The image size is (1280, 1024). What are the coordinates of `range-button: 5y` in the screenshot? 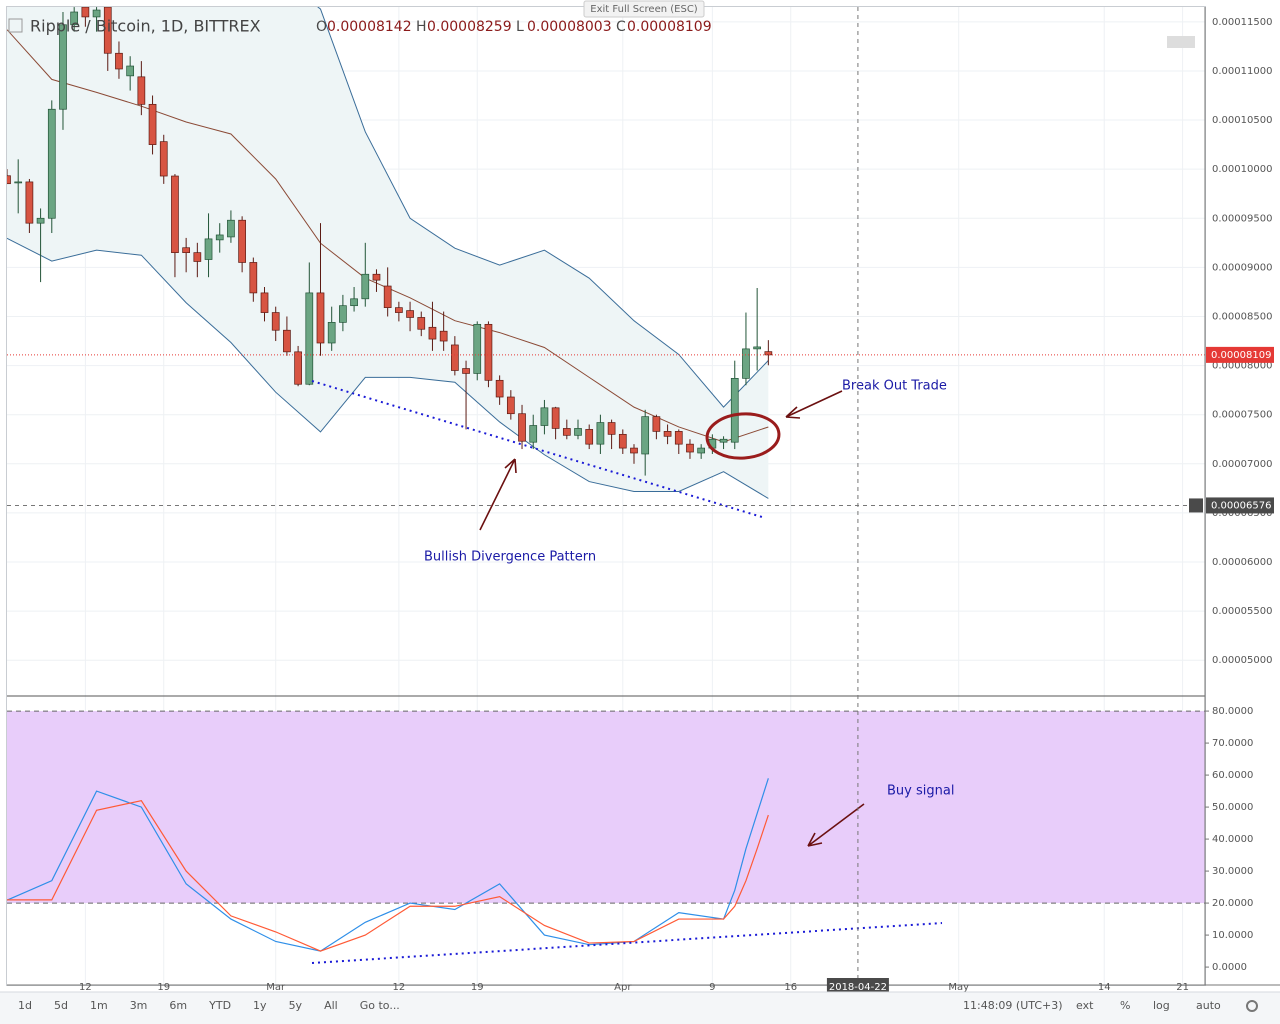 It's located at (296, 1005).